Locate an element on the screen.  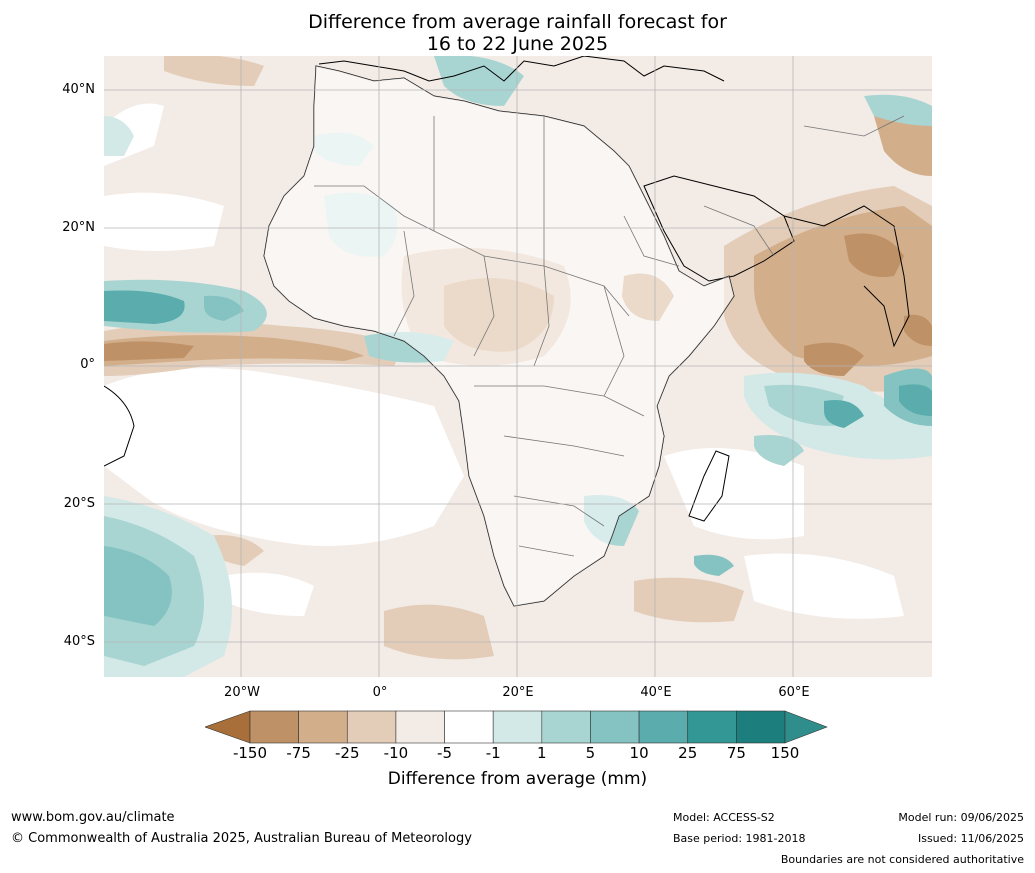
colorbar-tick-label: 10 is located at coordinates (639, 753).